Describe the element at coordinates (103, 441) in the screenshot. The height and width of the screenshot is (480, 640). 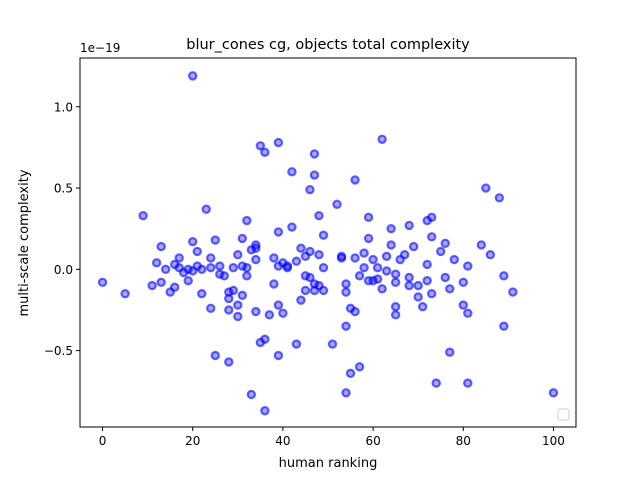
I see `x-tick-label: 0` at that location.